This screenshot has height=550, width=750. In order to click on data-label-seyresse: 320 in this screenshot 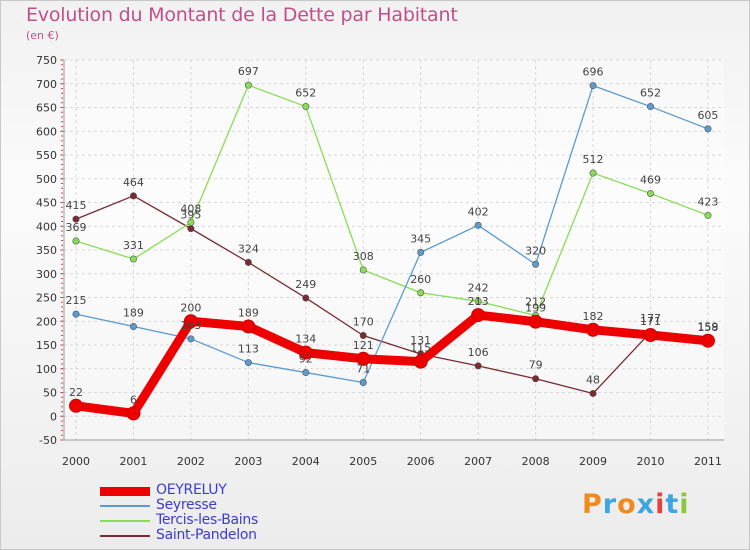, I will do `click(535, 250)`.